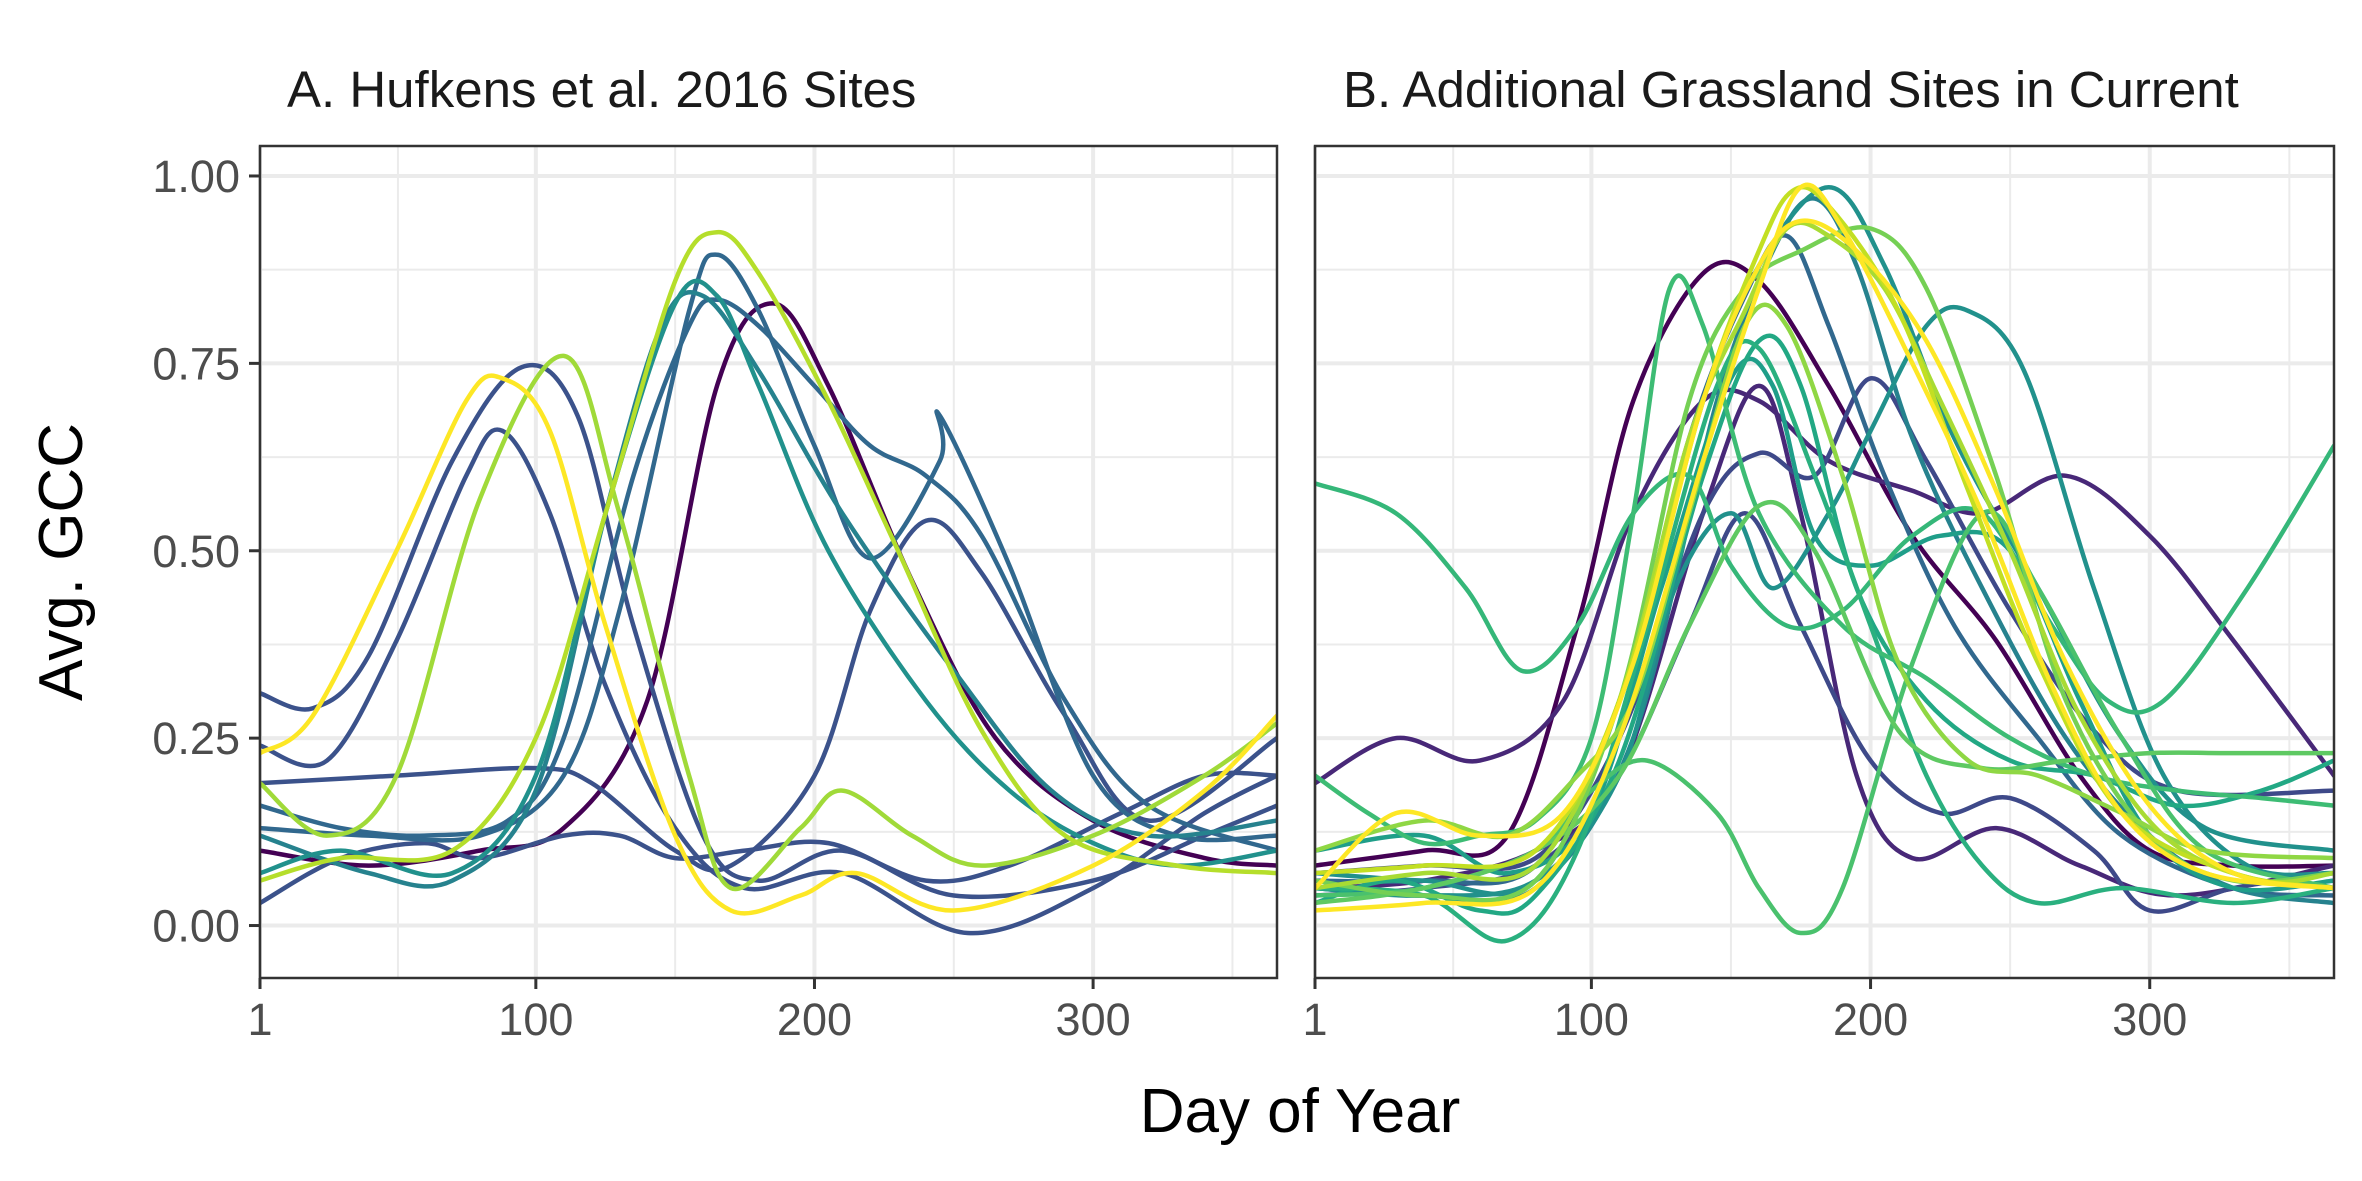 Image resolution: width=2362 pixels, height=1181 pixels. What do you see at coordinates (196, 926) in the screenshot?
I see `y-tick-label: 0.00` at bounding box center [196, 926].